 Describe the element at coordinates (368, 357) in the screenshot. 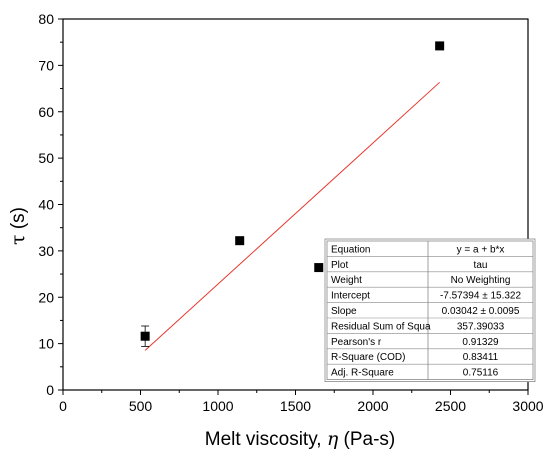

I see `table-label-7: R-Square (COD)` at that location.